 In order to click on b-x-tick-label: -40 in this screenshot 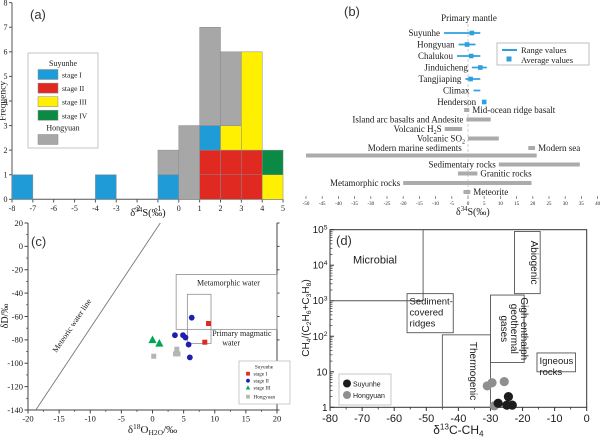, I will do `click(338, 204)`.